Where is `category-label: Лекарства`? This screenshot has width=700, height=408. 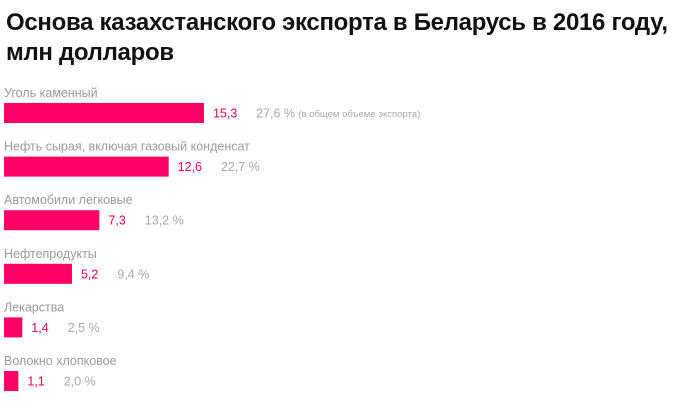 category-label: Лекарства is located at coordinates (34, 307).